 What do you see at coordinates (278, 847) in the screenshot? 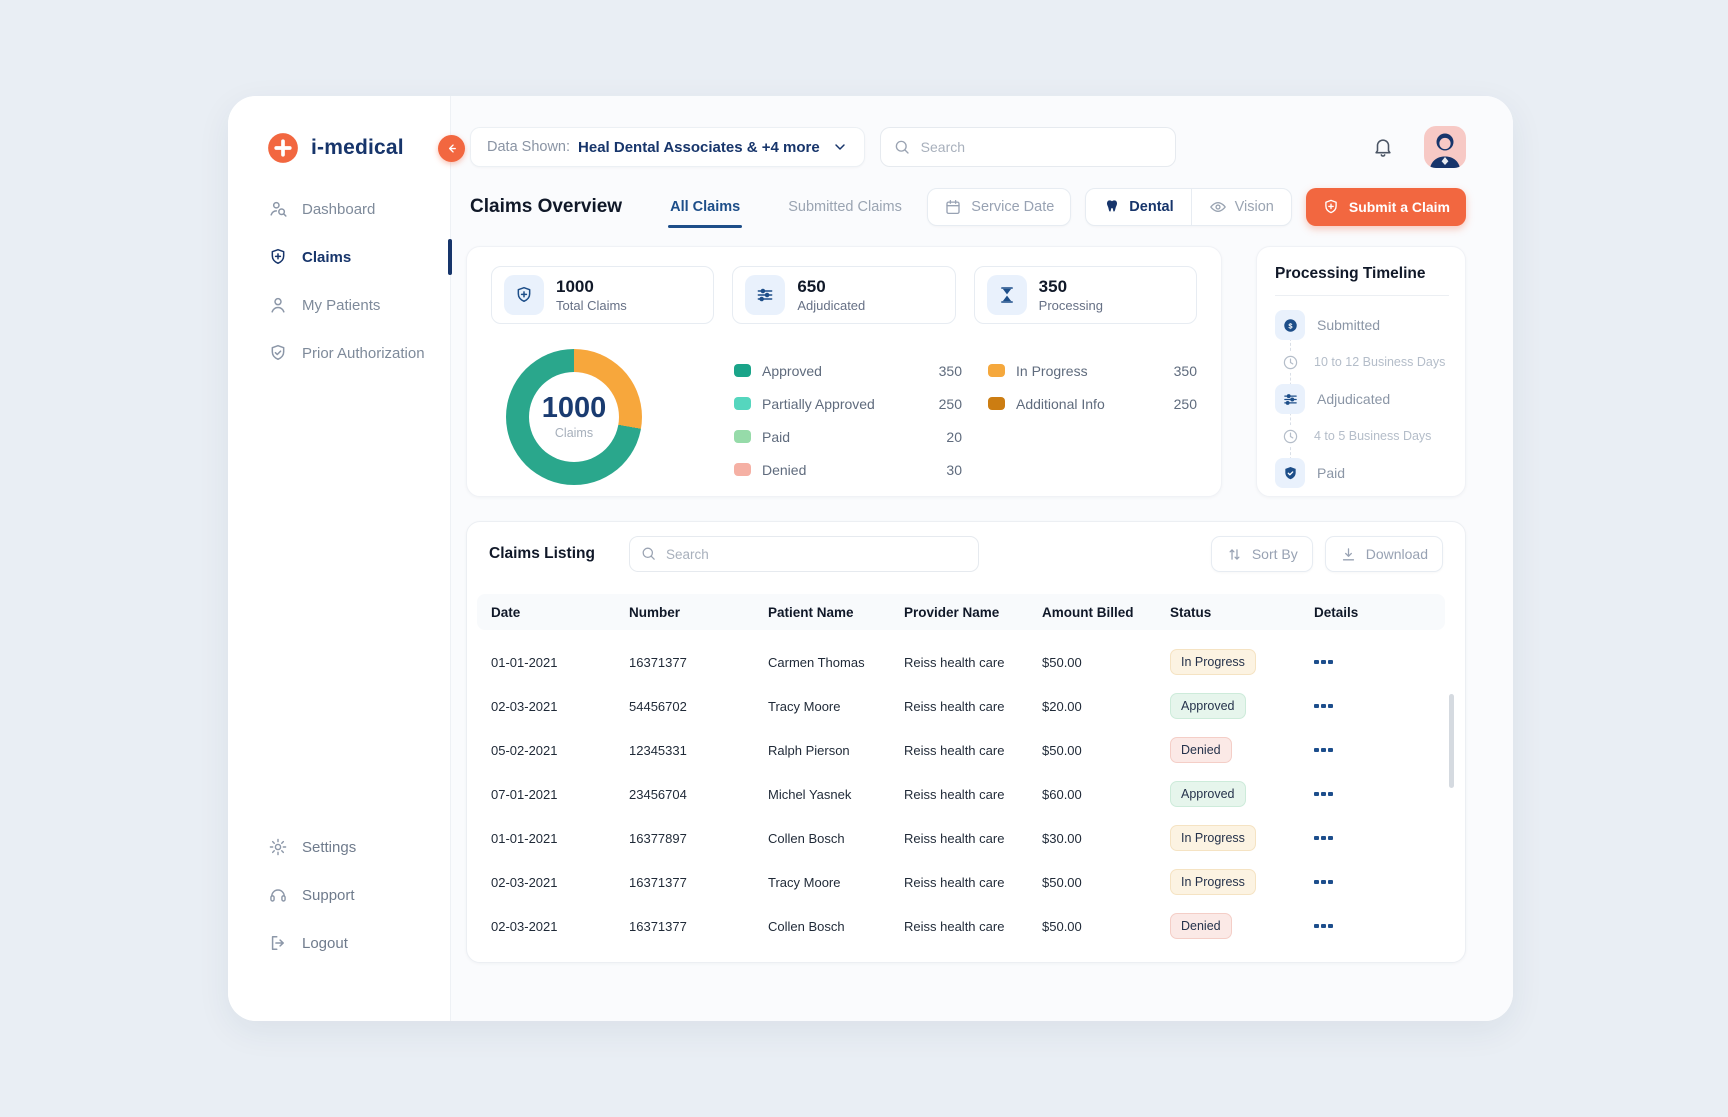
I see `gear-icon` at bounding box center [278, 847].